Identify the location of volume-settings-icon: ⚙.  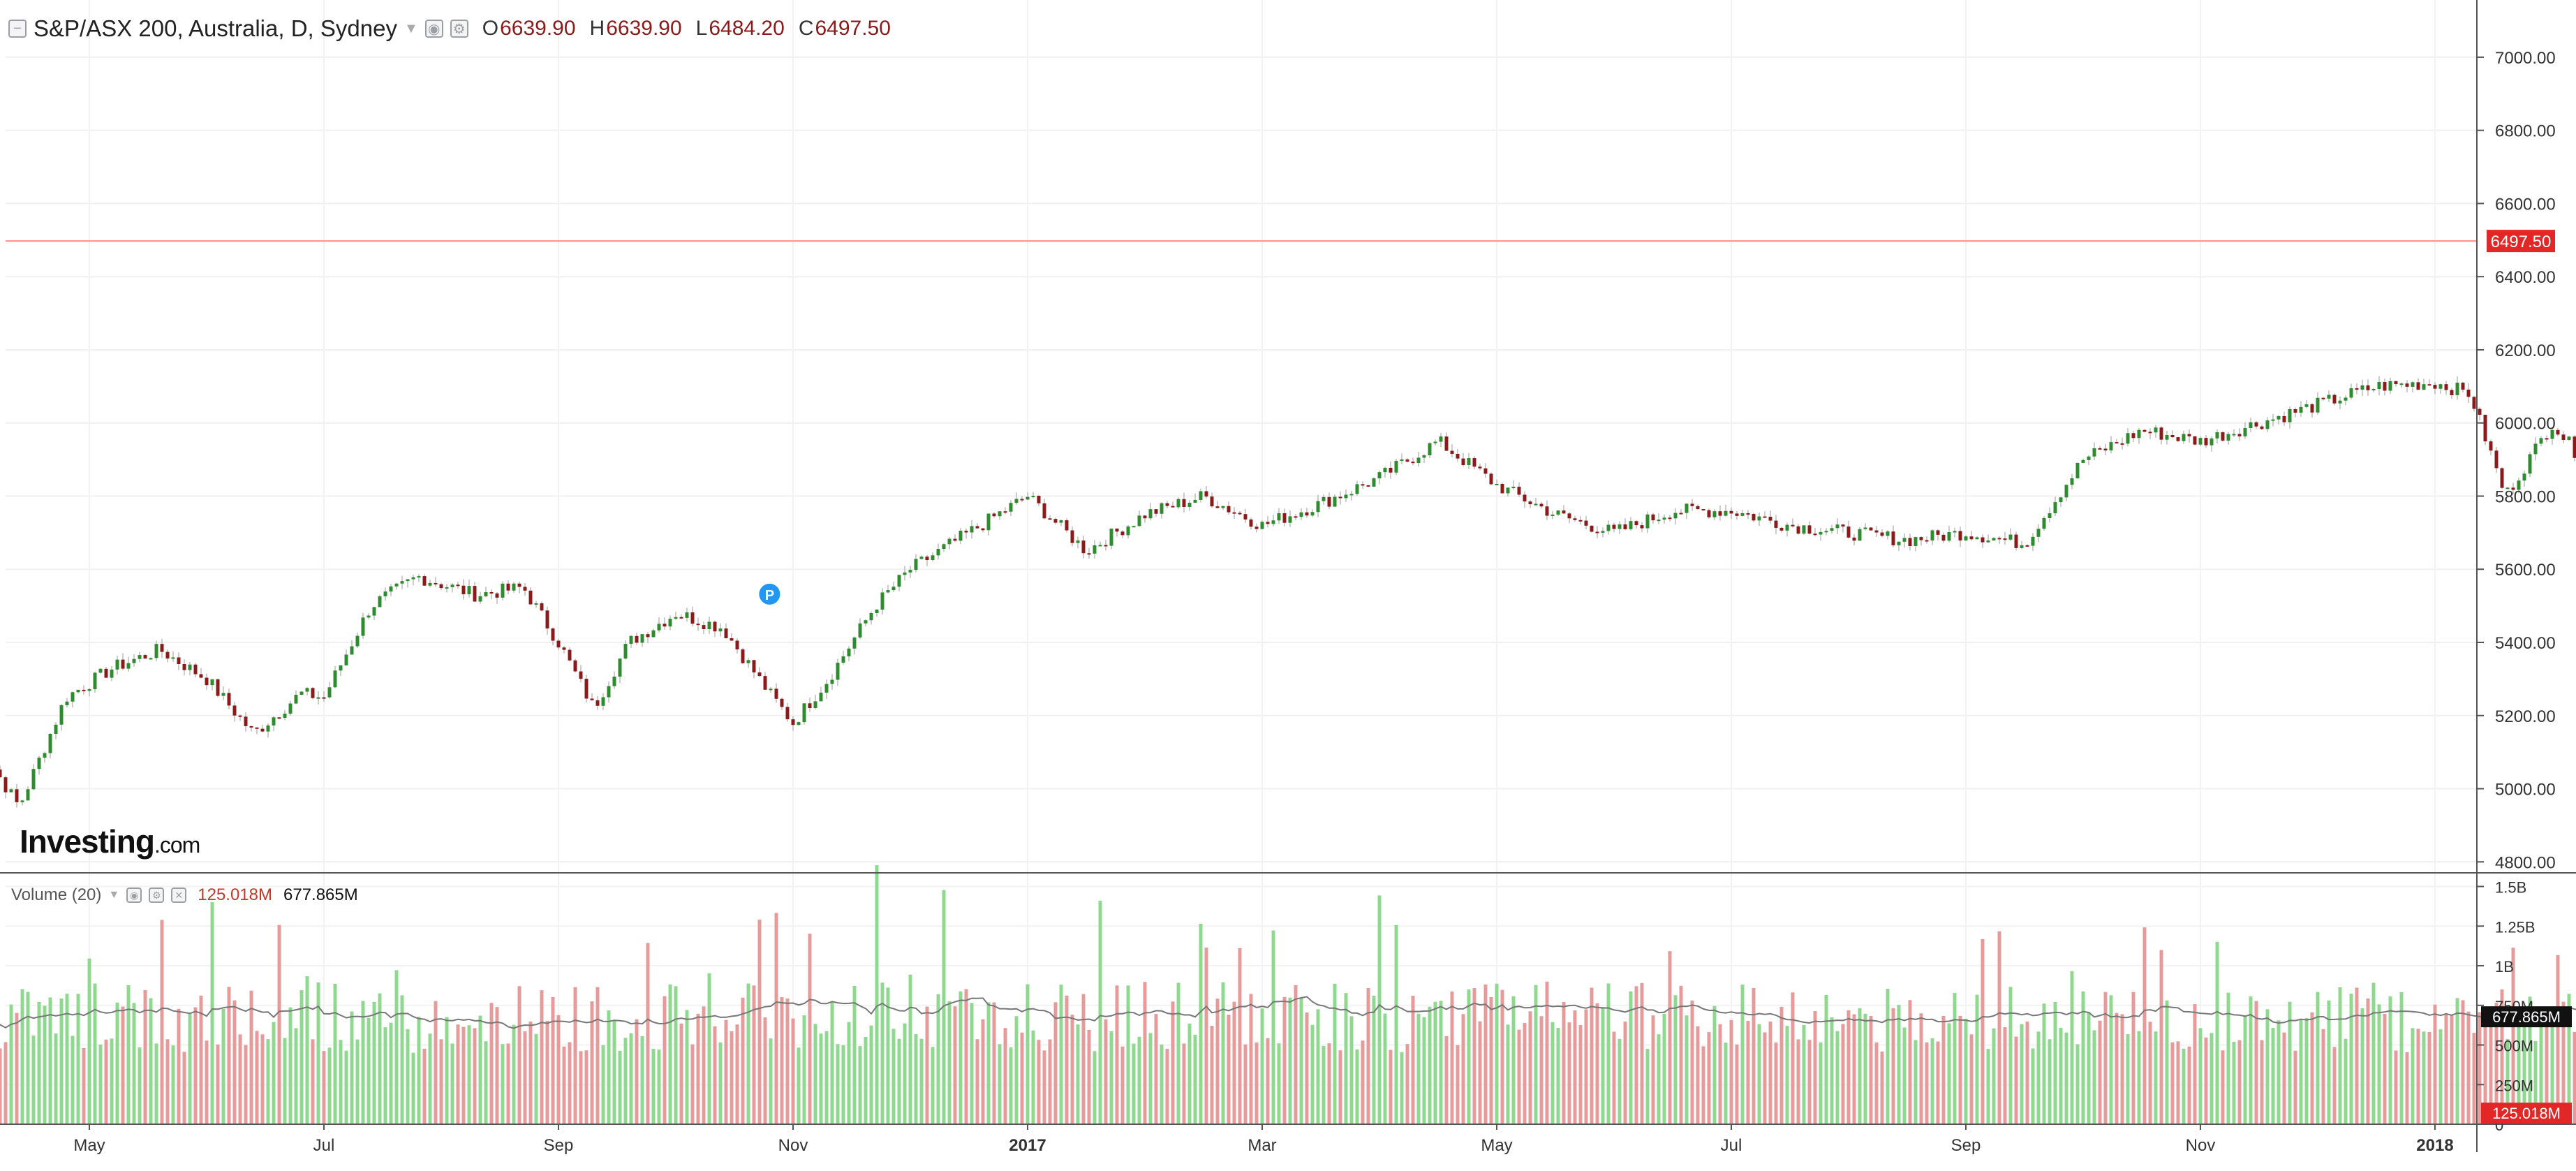
(157, 895).